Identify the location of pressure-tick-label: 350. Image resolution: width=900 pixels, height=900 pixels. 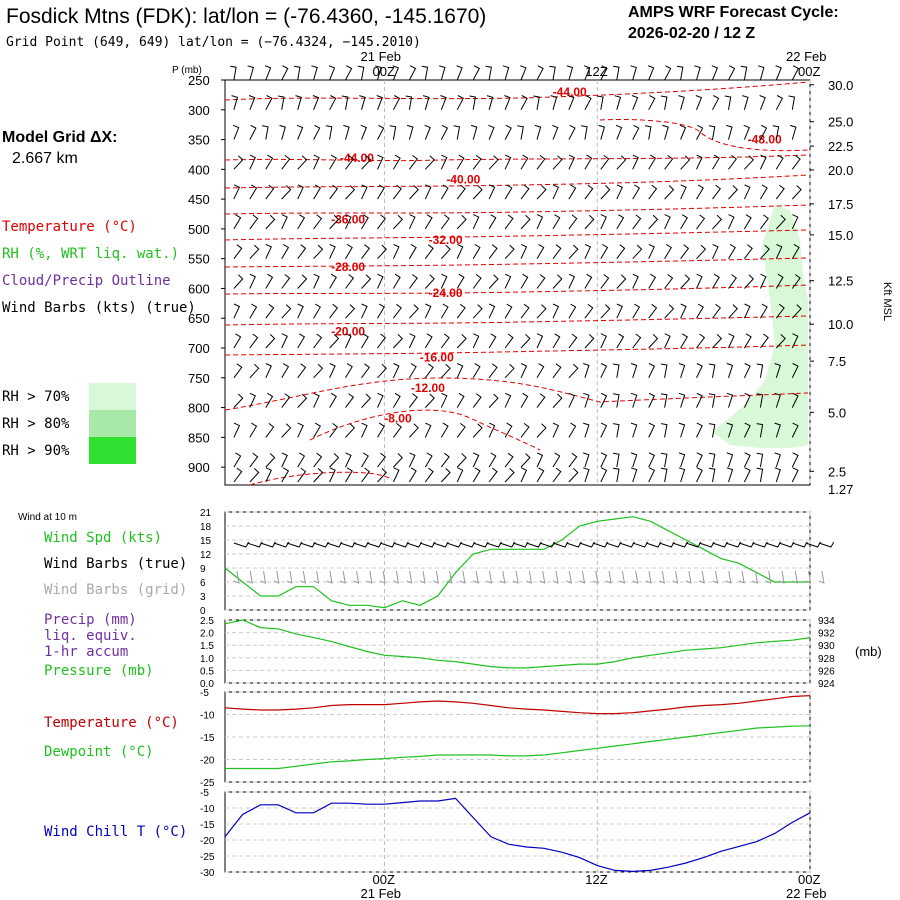
(199, 140).